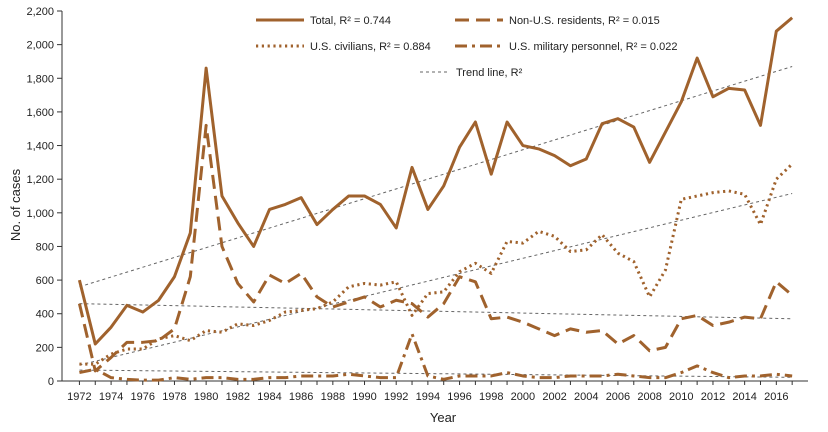 This screenshot has width=828, height=432. What do you see at coordinates (238, 397) in the screenshot?
I see `x-tick-label: 1982` at bounding box center [238, 397].